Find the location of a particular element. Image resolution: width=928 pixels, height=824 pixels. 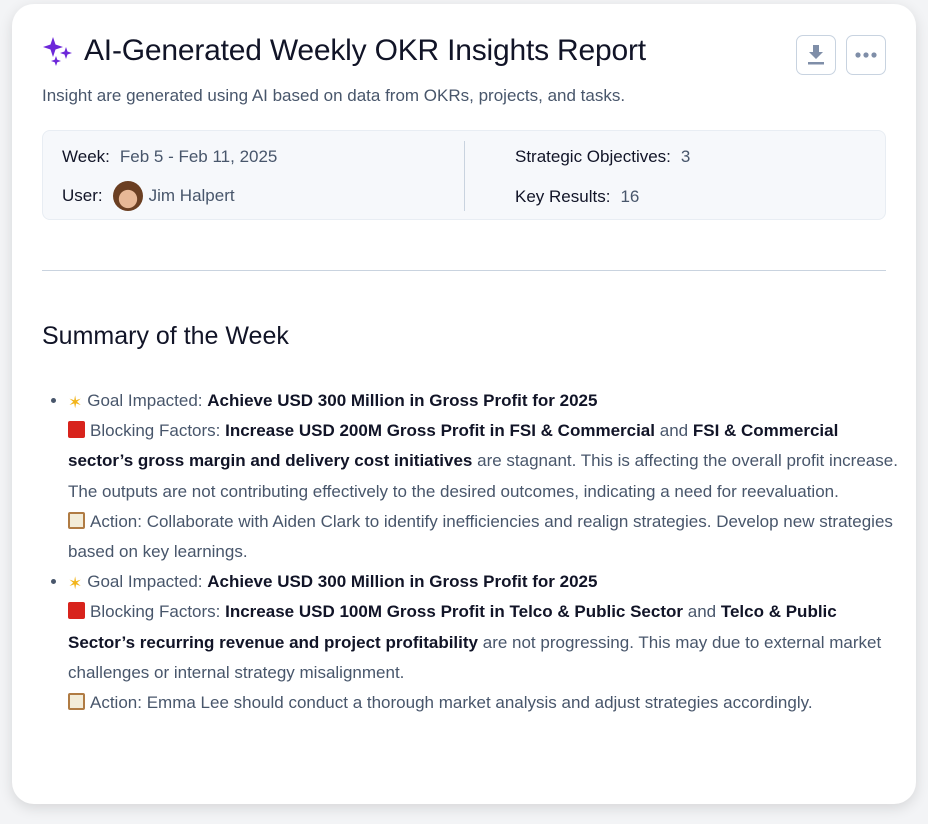

header: AI-Generated Weekly OKR Insights Report is located at coordinates (344, 51).